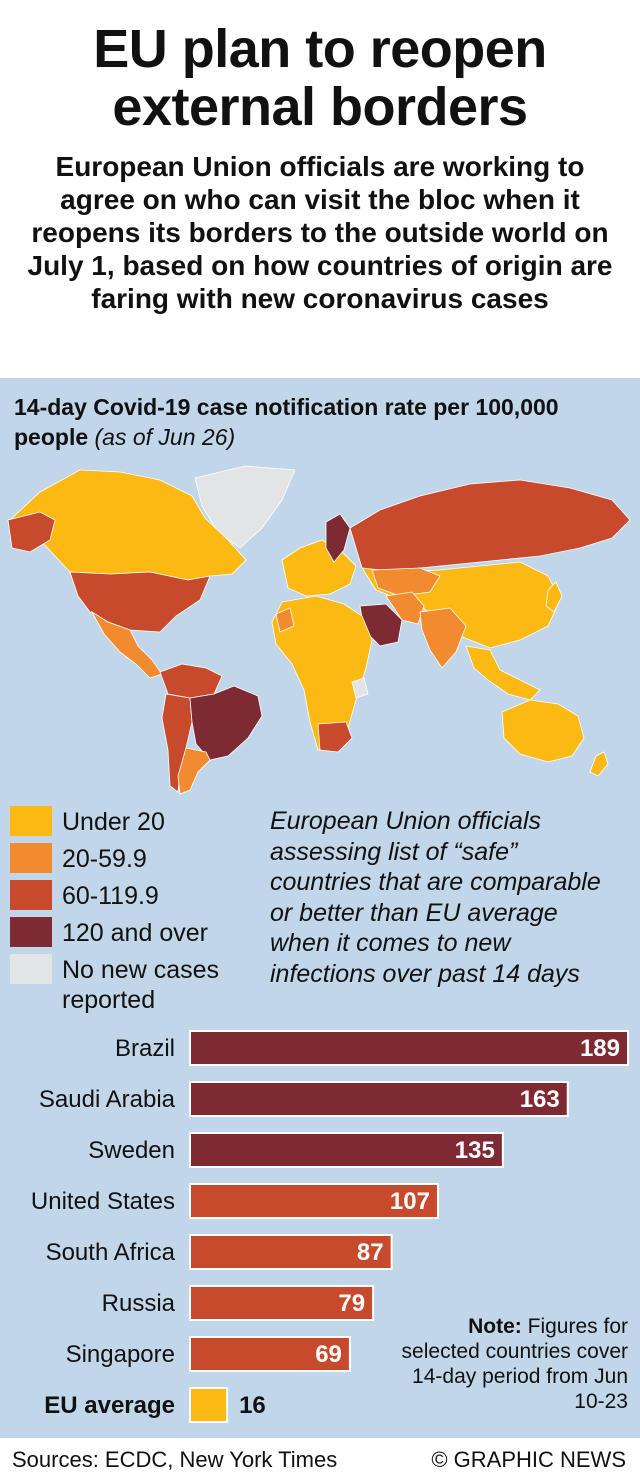  Describe the element at coordinates (360, 688) in the screenshot. I see `map-central-africa-no-data` at that location.